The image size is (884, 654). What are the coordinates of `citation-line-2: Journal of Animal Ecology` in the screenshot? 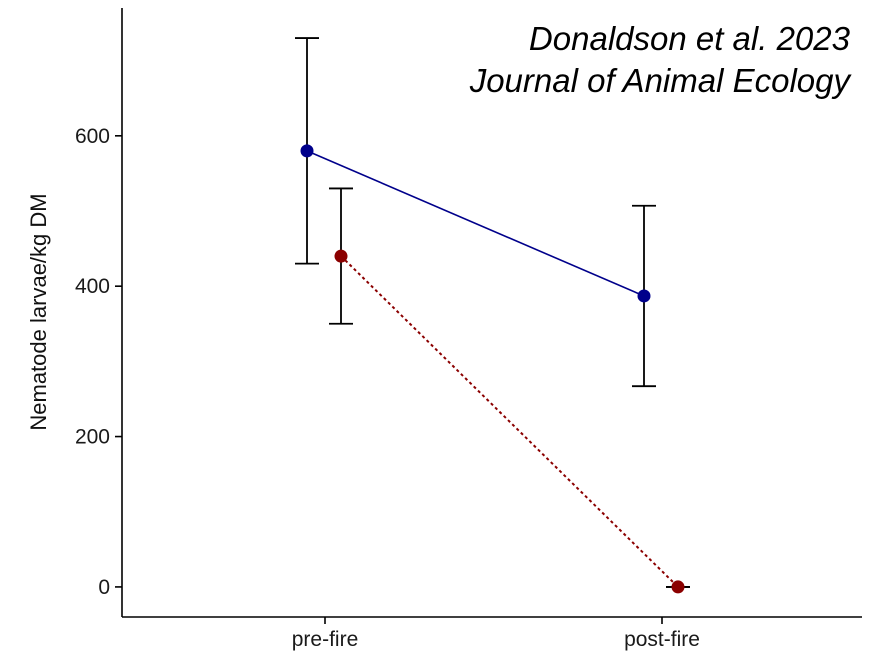 It's located at (661, 80).